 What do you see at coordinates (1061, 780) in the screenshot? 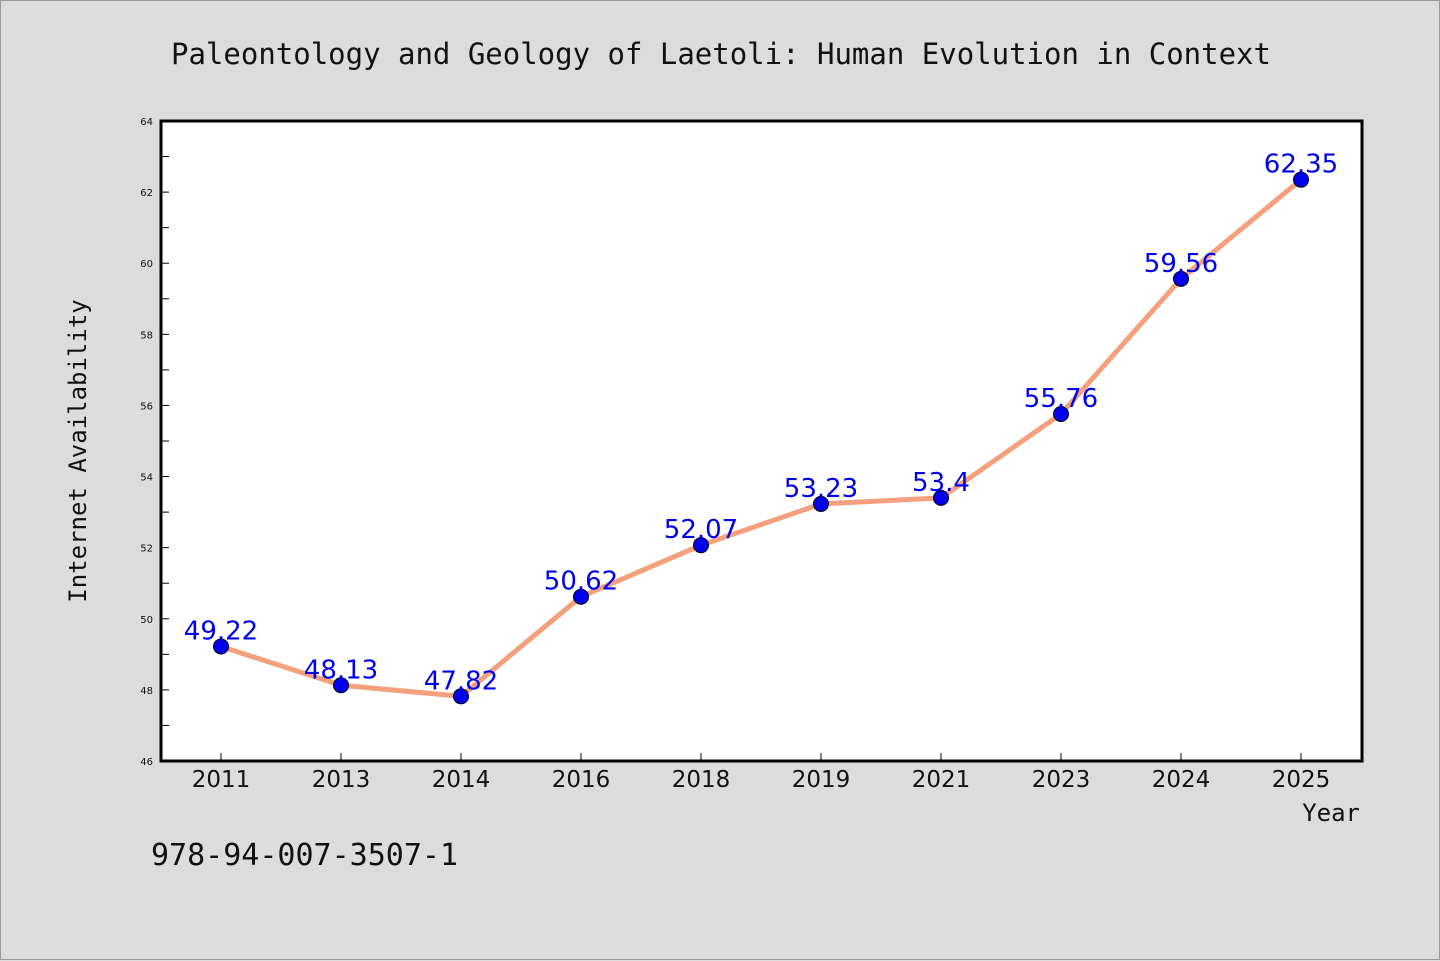
I see `x-tick-label: 2023` at bounding box center [1061, 780].